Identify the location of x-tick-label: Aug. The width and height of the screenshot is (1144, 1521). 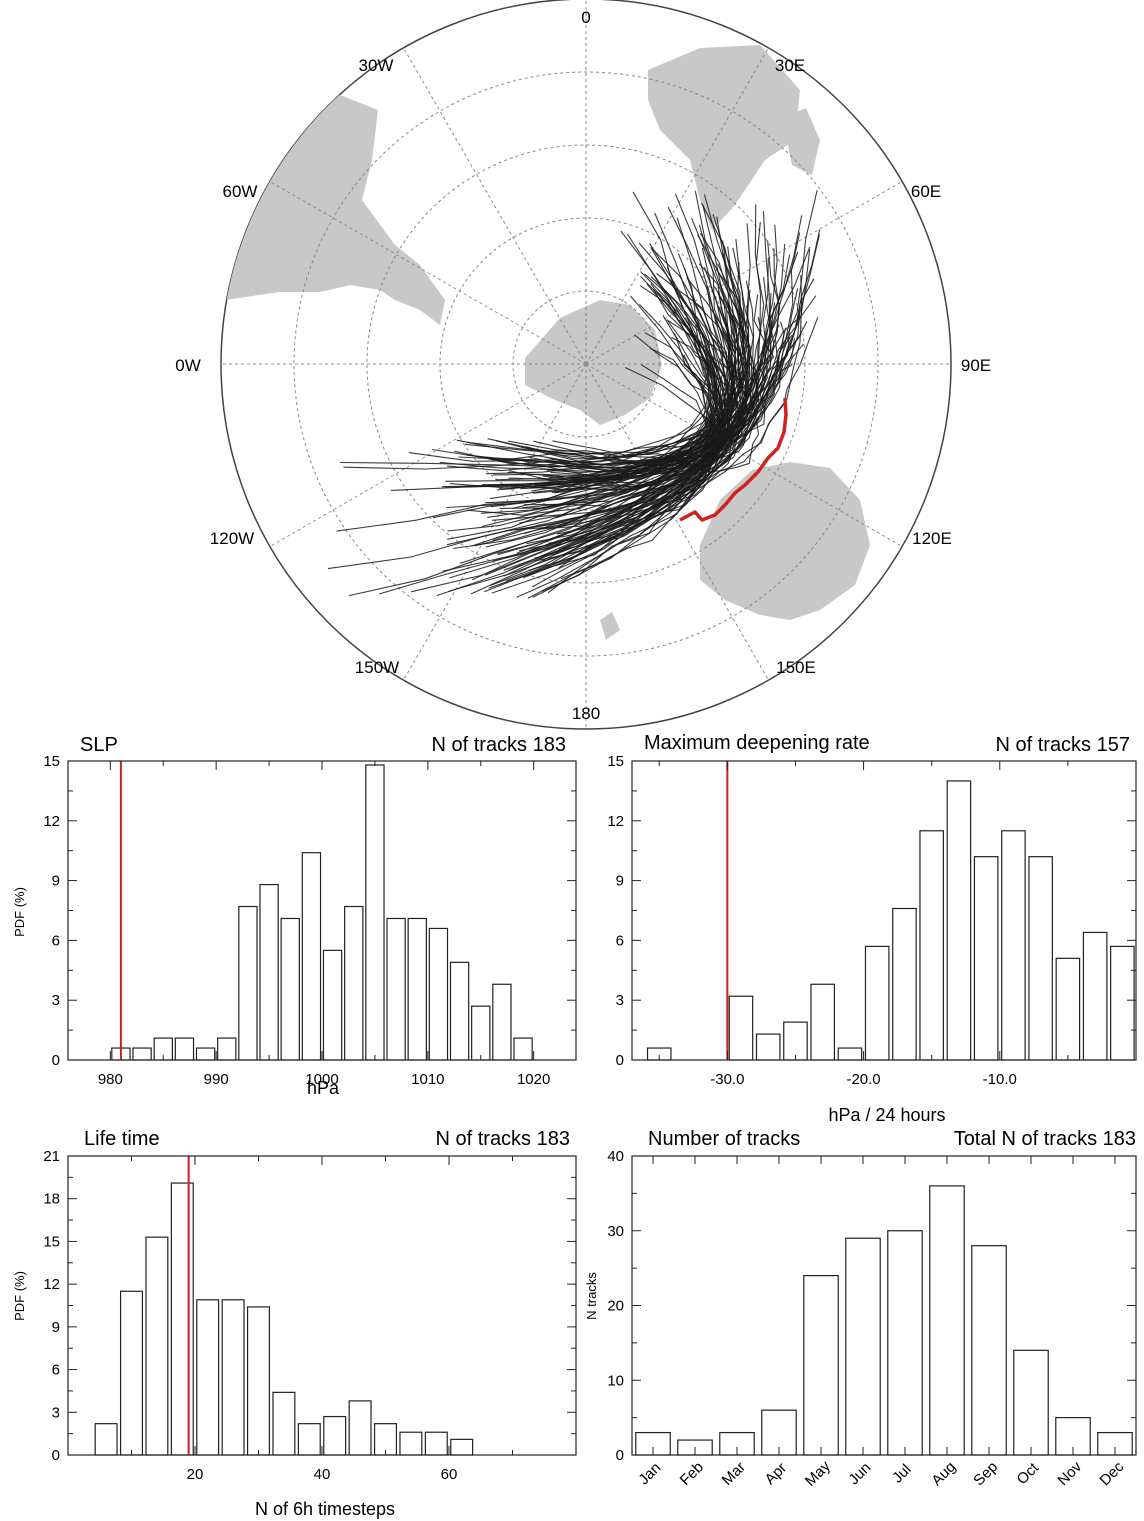
(943, 1473).